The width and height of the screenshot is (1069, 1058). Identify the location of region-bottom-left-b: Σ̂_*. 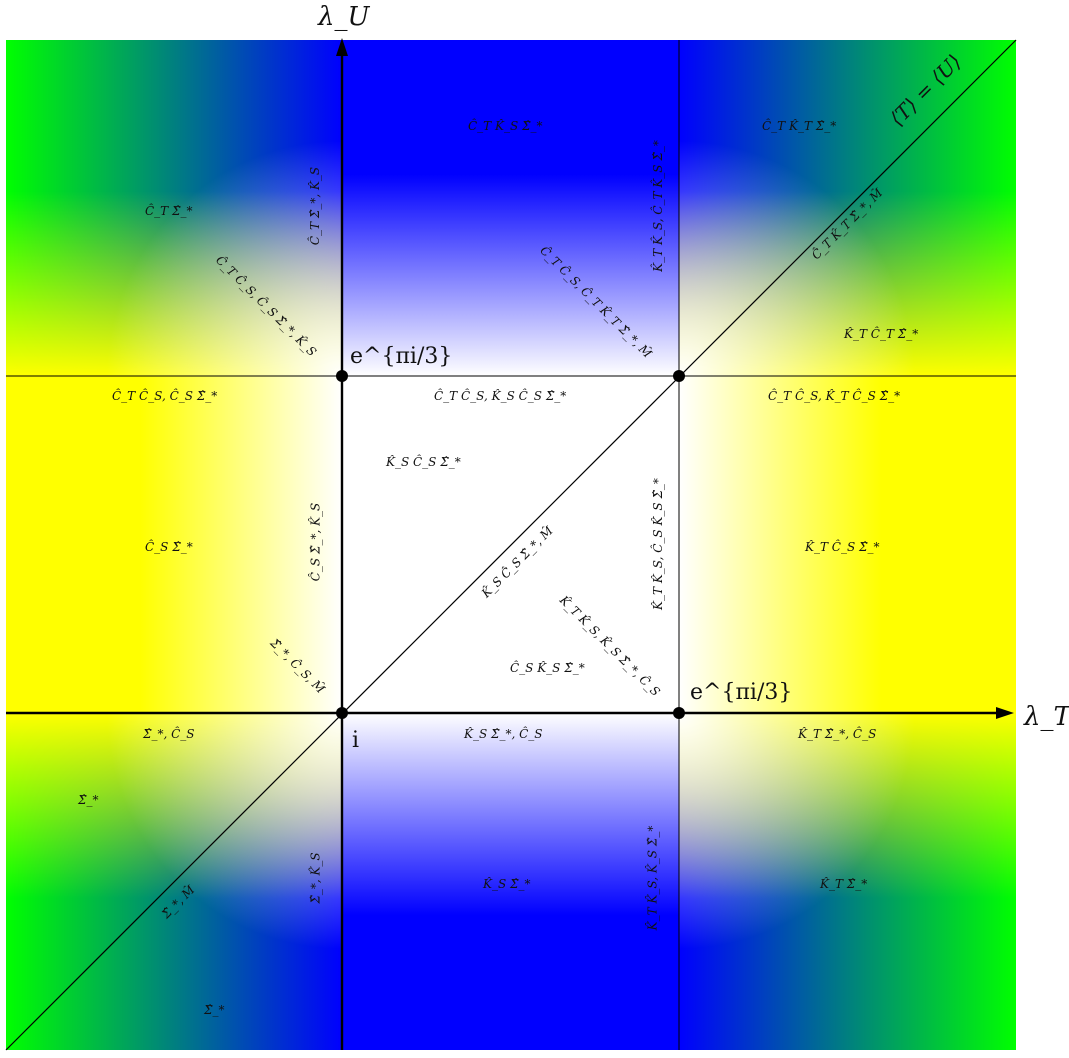
(214, 1010).